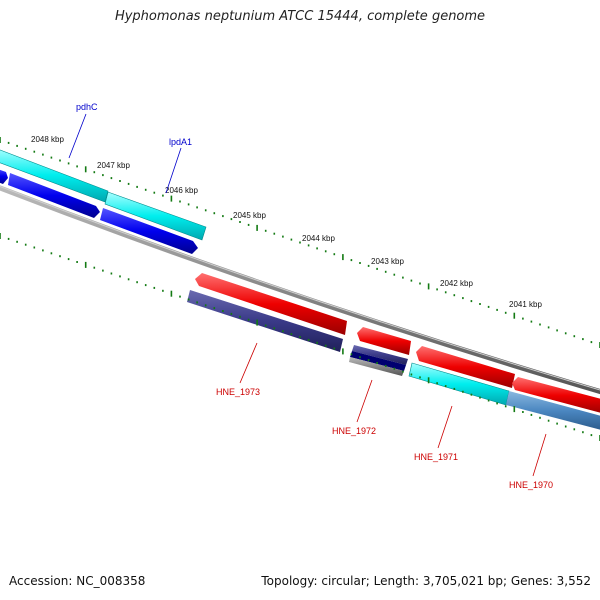 This screenshot has width=600, height=600. Describe the element at coordinates (149, 231) in the screenshot. I see `gene-lpdA1-cds` at that location.